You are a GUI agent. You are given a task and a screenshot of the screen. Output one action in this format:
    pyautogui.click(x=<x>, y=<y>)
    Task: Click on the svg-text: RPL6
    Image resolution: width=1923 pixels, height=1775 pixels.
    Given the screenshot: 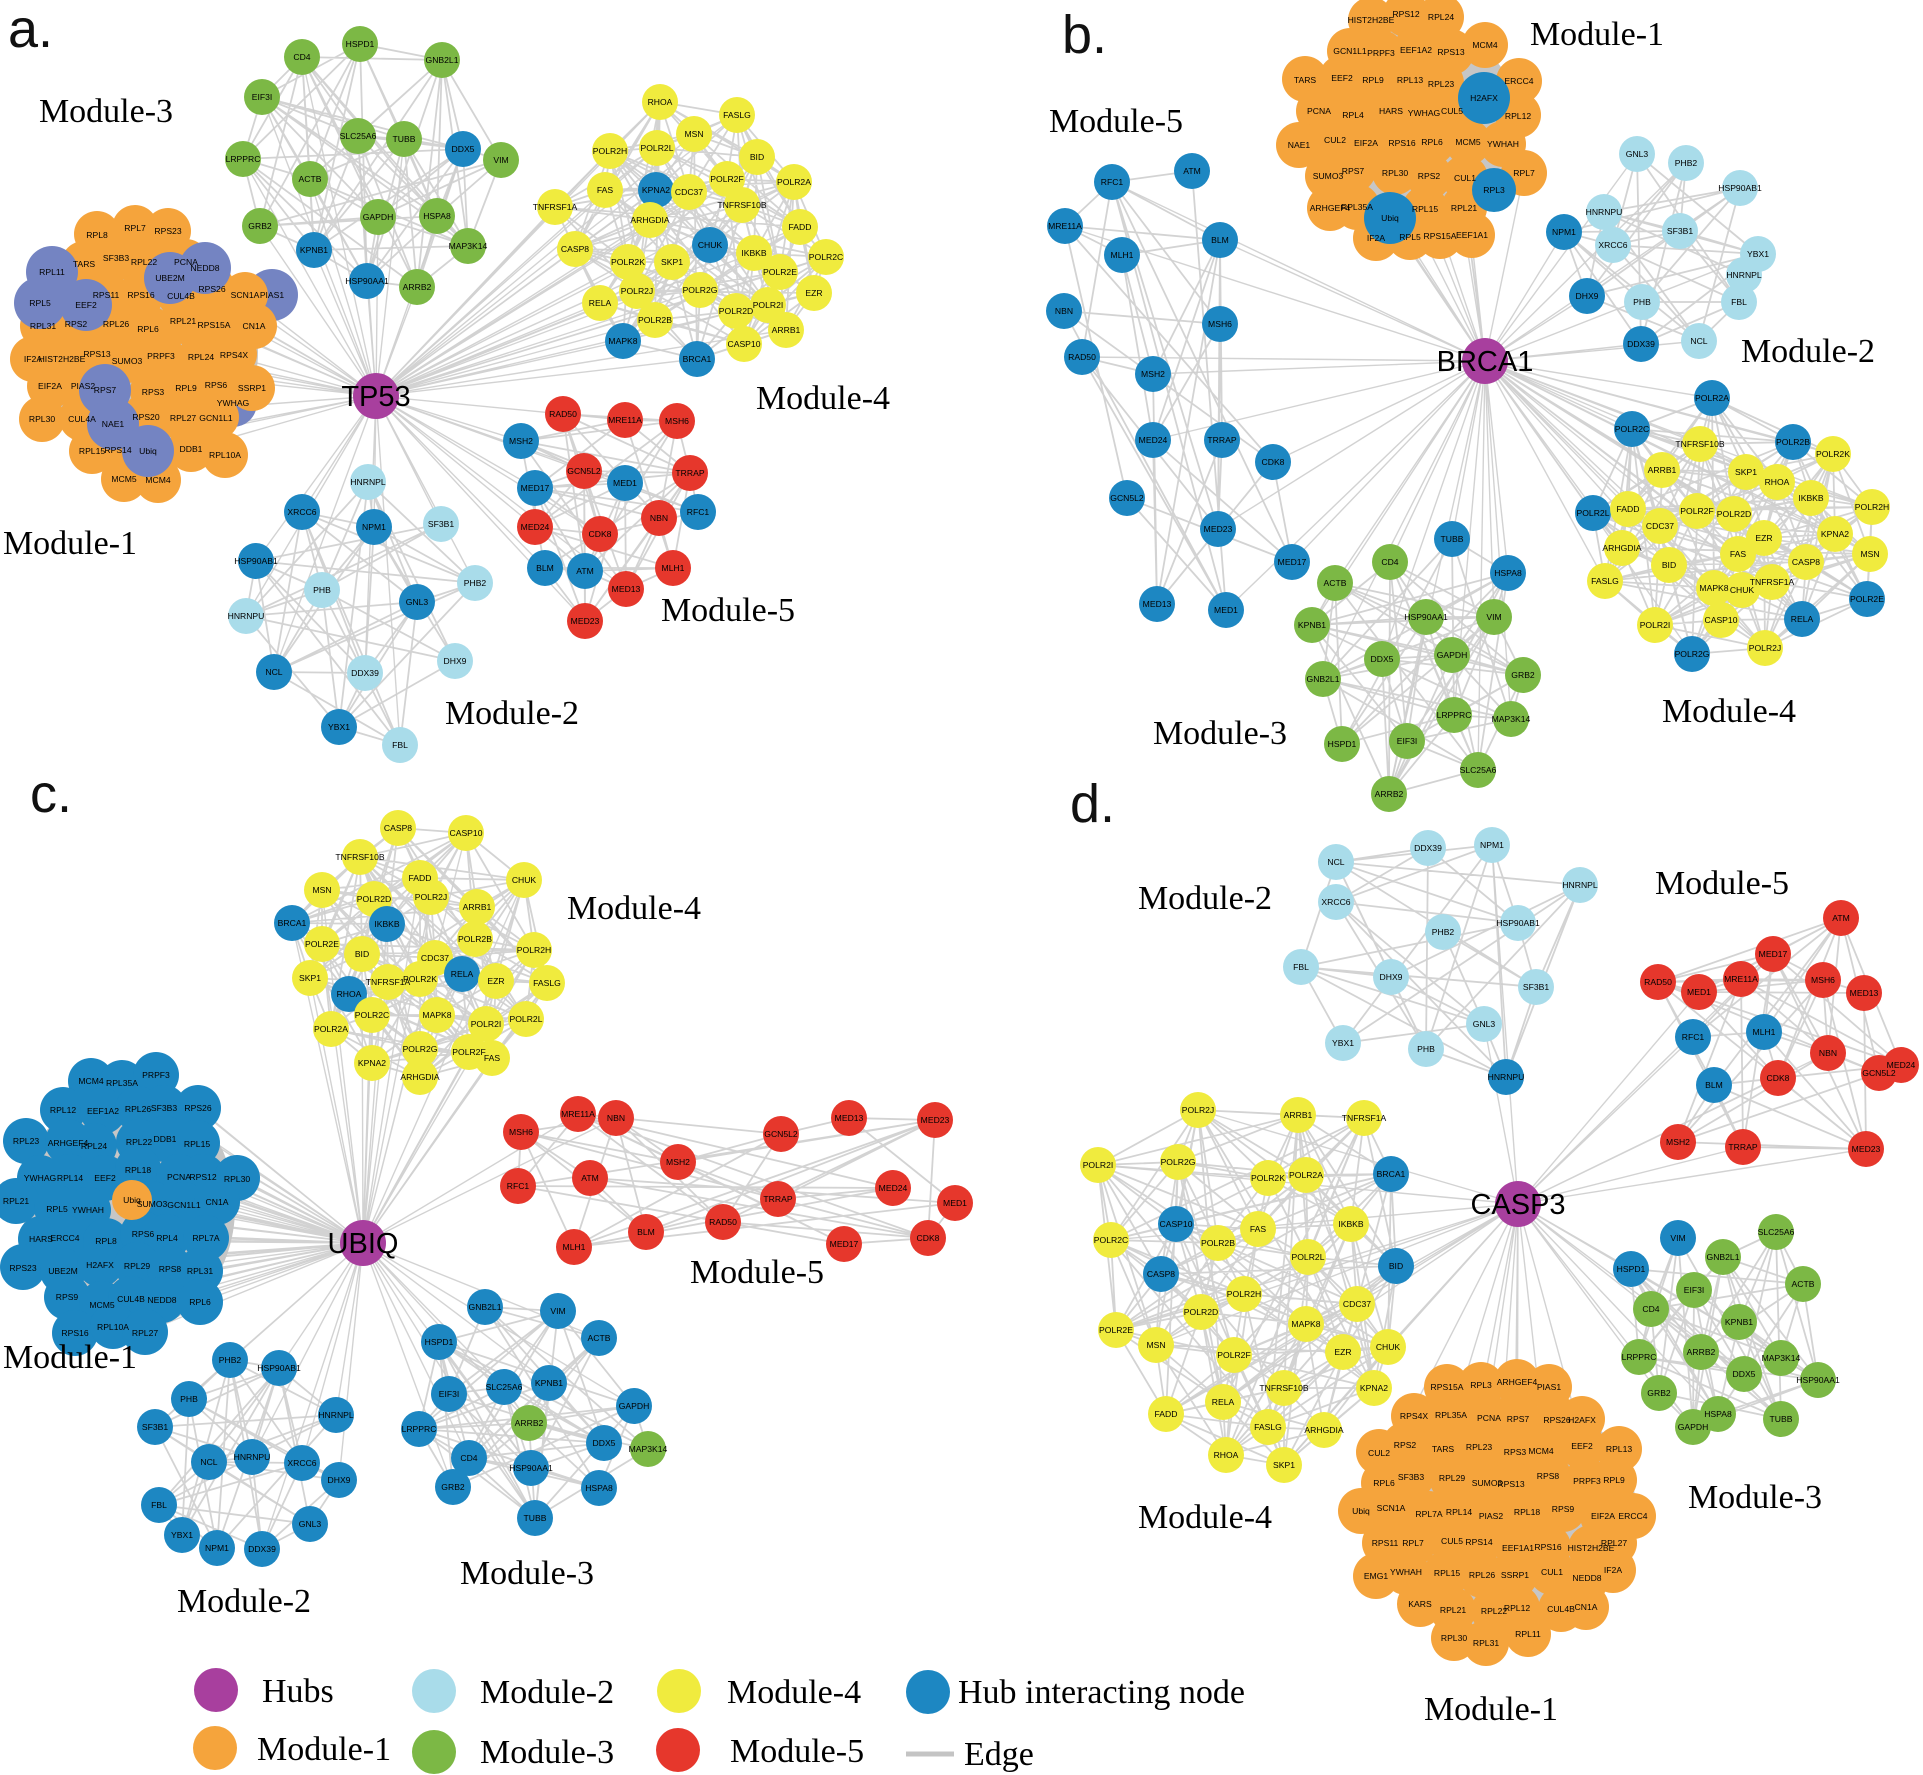 What is the action you would take?
    pyautogui.click(x=1384, y=1483)
    